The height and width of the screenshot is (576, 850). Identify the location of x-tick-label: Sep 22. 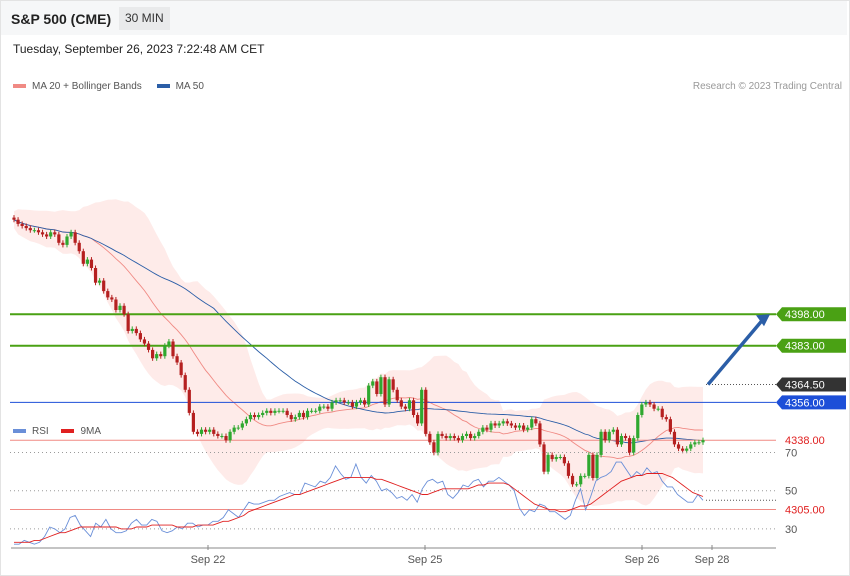
(208, 560).